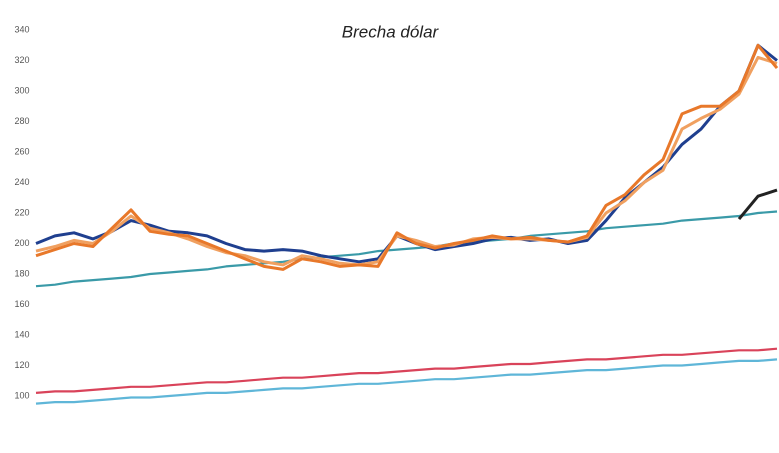 This screenshot has height=453, width=779. What do you see at coordinates (391, 31) in the screenshot?
I see `chart-title: Brecha dólar` at bounding box center [391, 31].